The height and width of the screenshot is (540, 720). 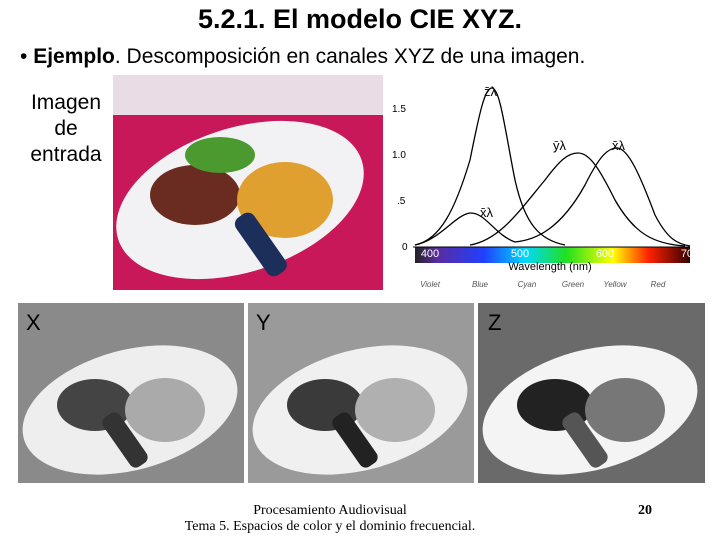 I want to click on y-tick-label: .5, so click(x=401, y=201).